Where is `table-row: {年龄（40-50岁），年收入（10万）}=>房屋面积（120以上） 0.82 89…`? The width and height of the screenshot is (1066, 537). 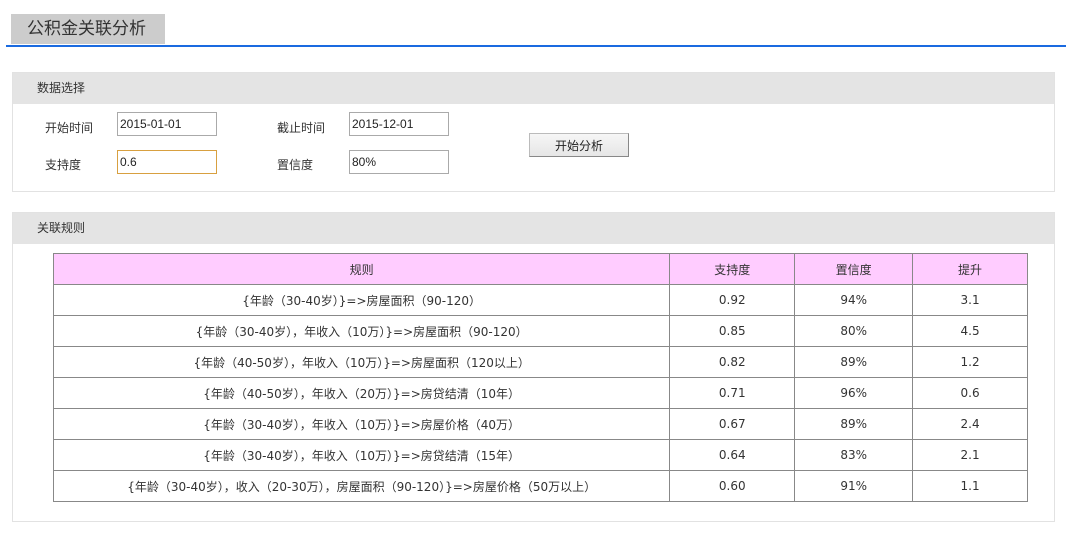
table-row: {年龄（40-50岁），年收入（10万）}=>房屋面积（120以上） 0.82 89… is located at coordinates (540, 362).